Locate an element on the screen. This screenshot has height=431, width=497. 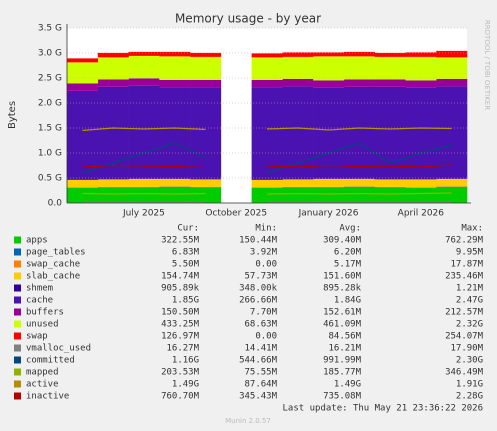
legend-stat: 154.74M is located at coordinates (180, 277).